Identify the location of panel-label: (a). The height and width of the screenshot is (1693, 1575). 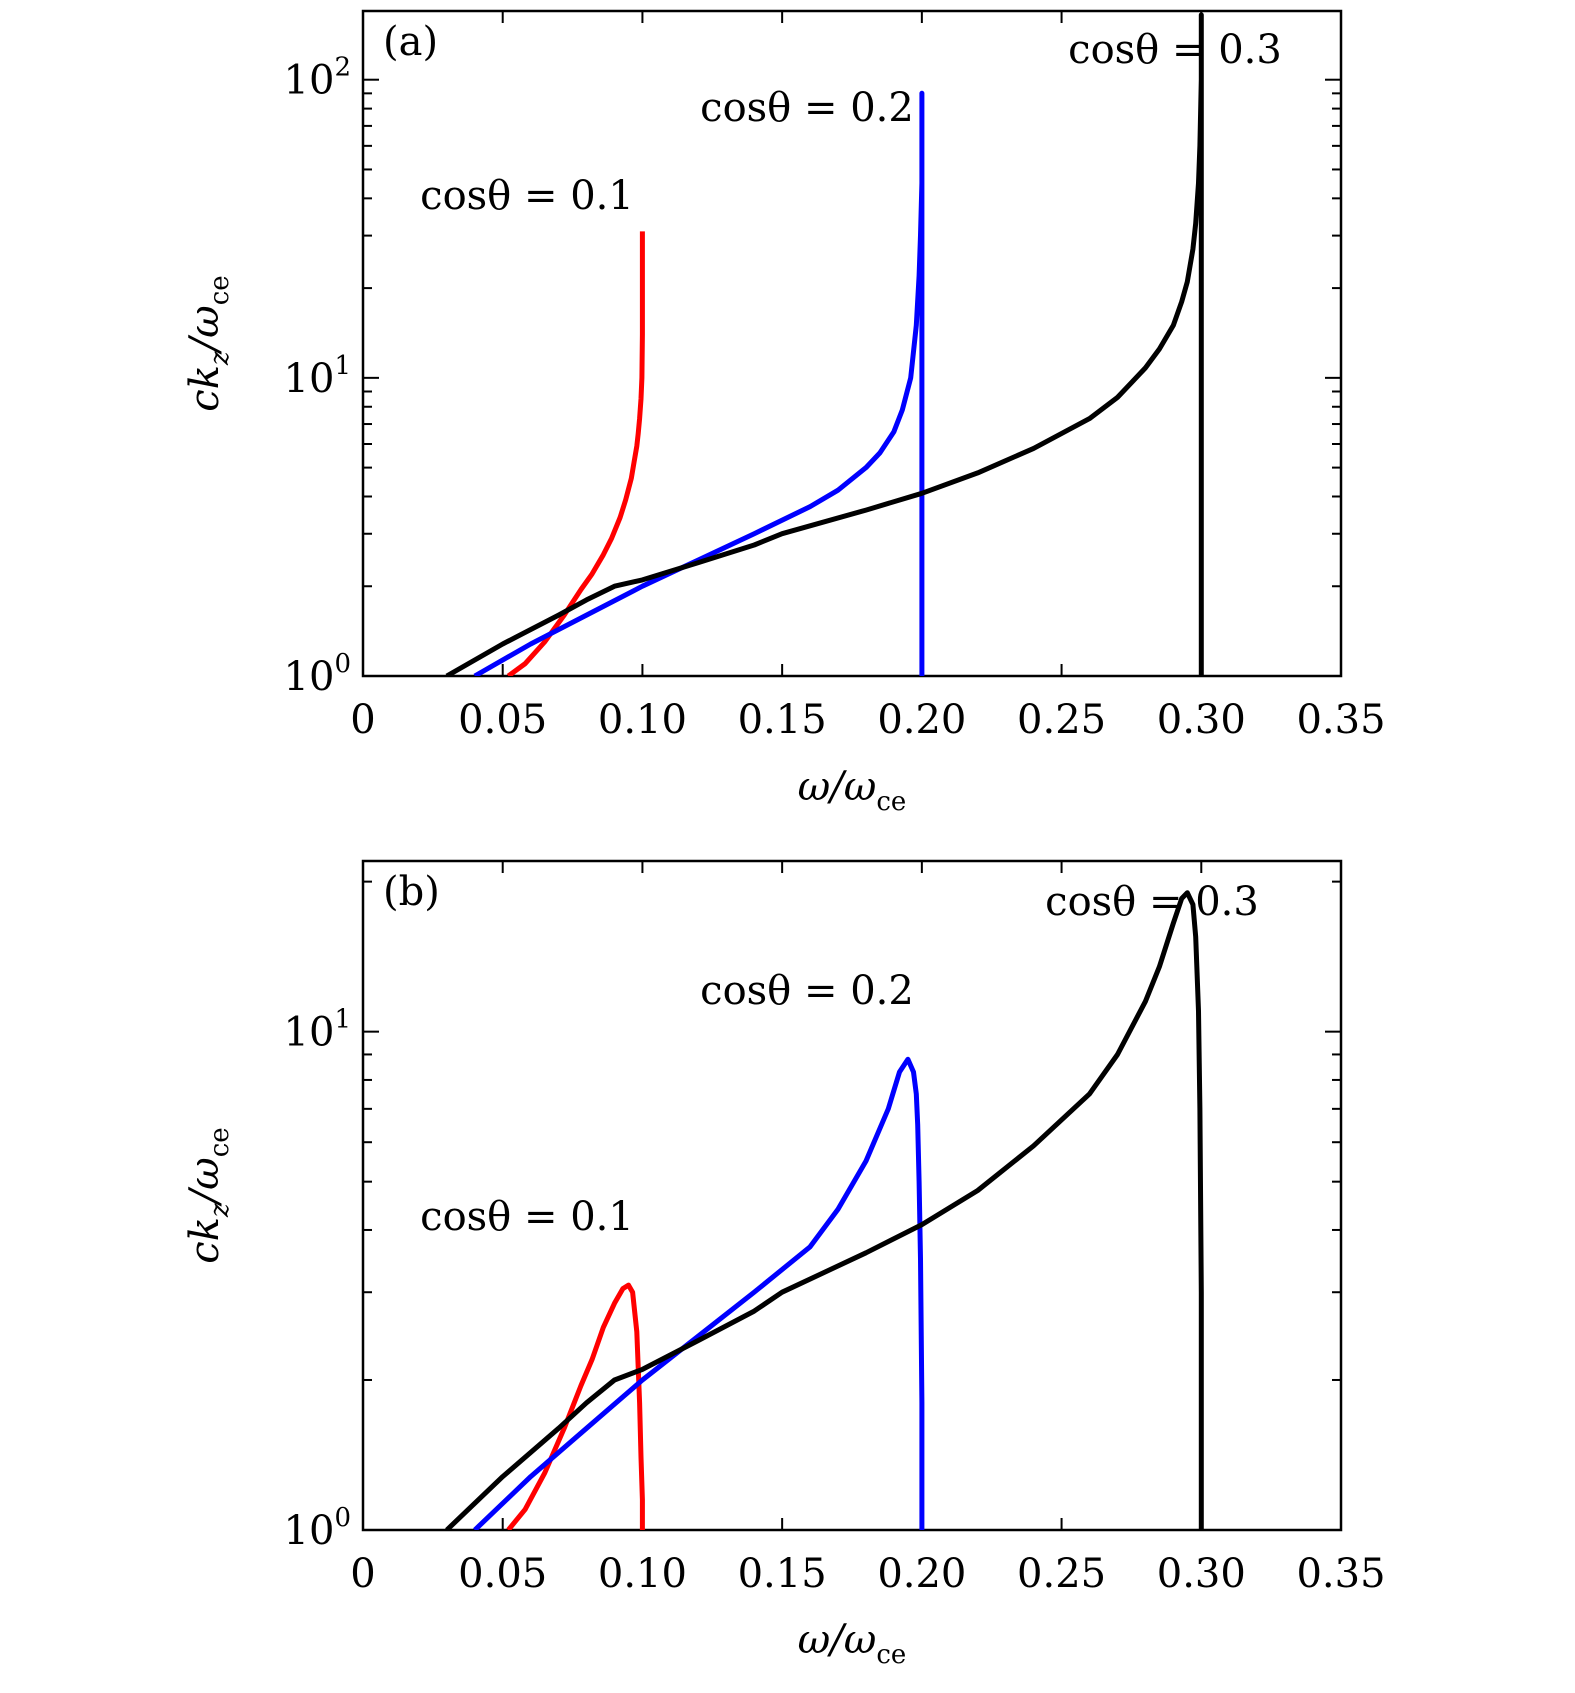
(410, 42).